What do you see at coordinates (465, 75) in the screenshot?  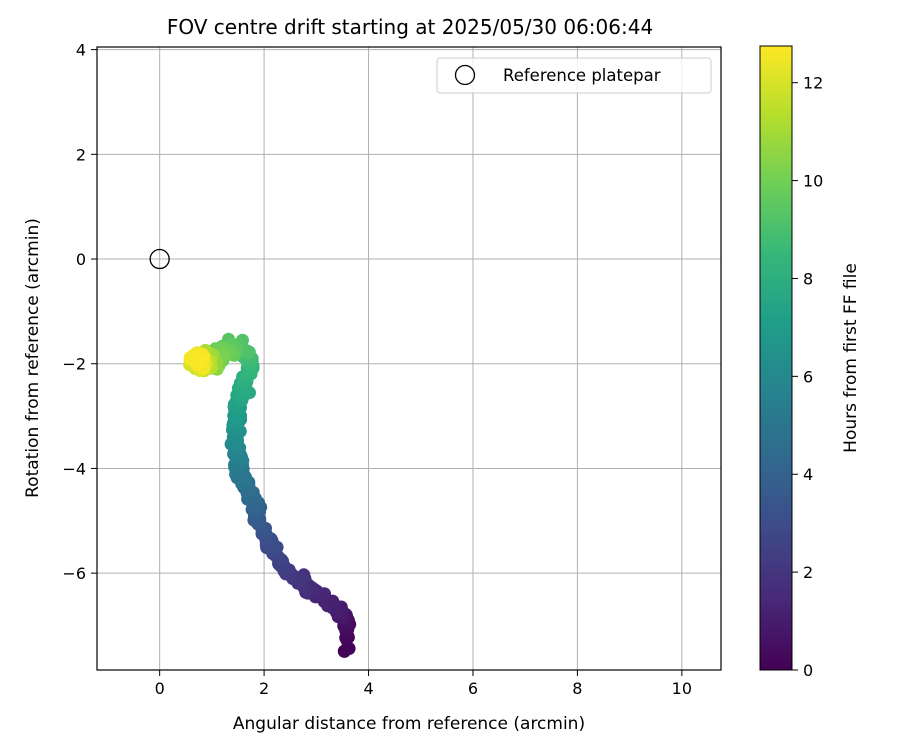 I see `legend-reference-marker` at bounding box center [465, 75].